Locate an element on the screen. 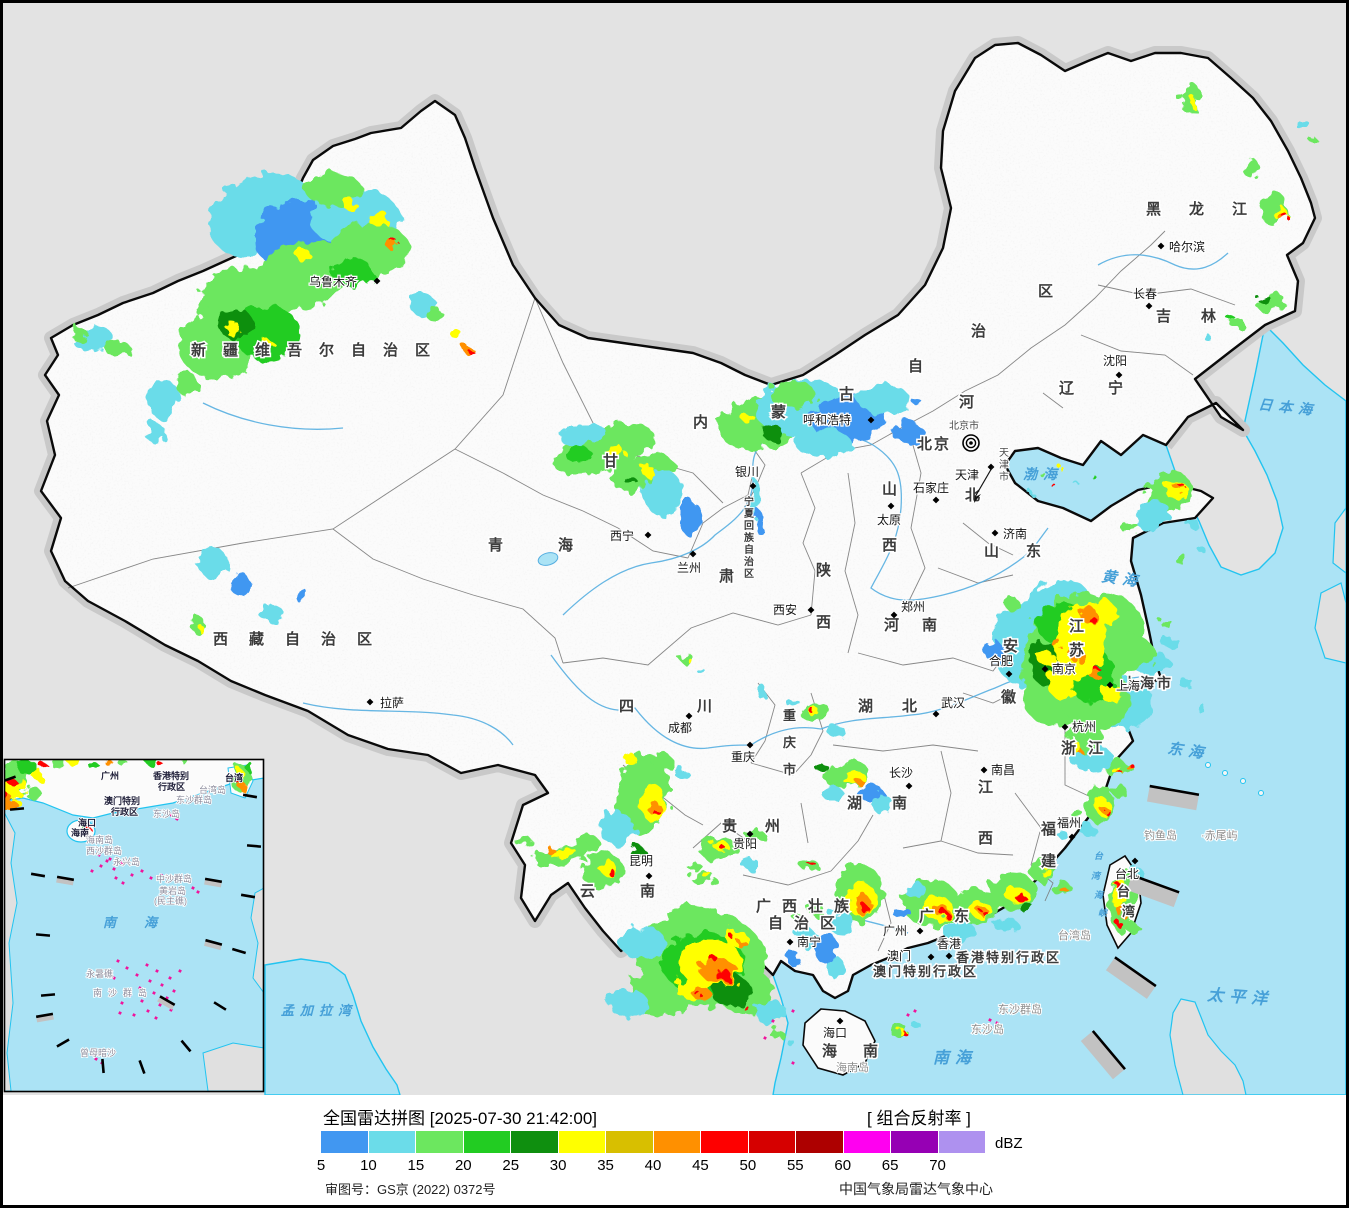  legend-tick: 30 is located at coordinates (558, 1165).